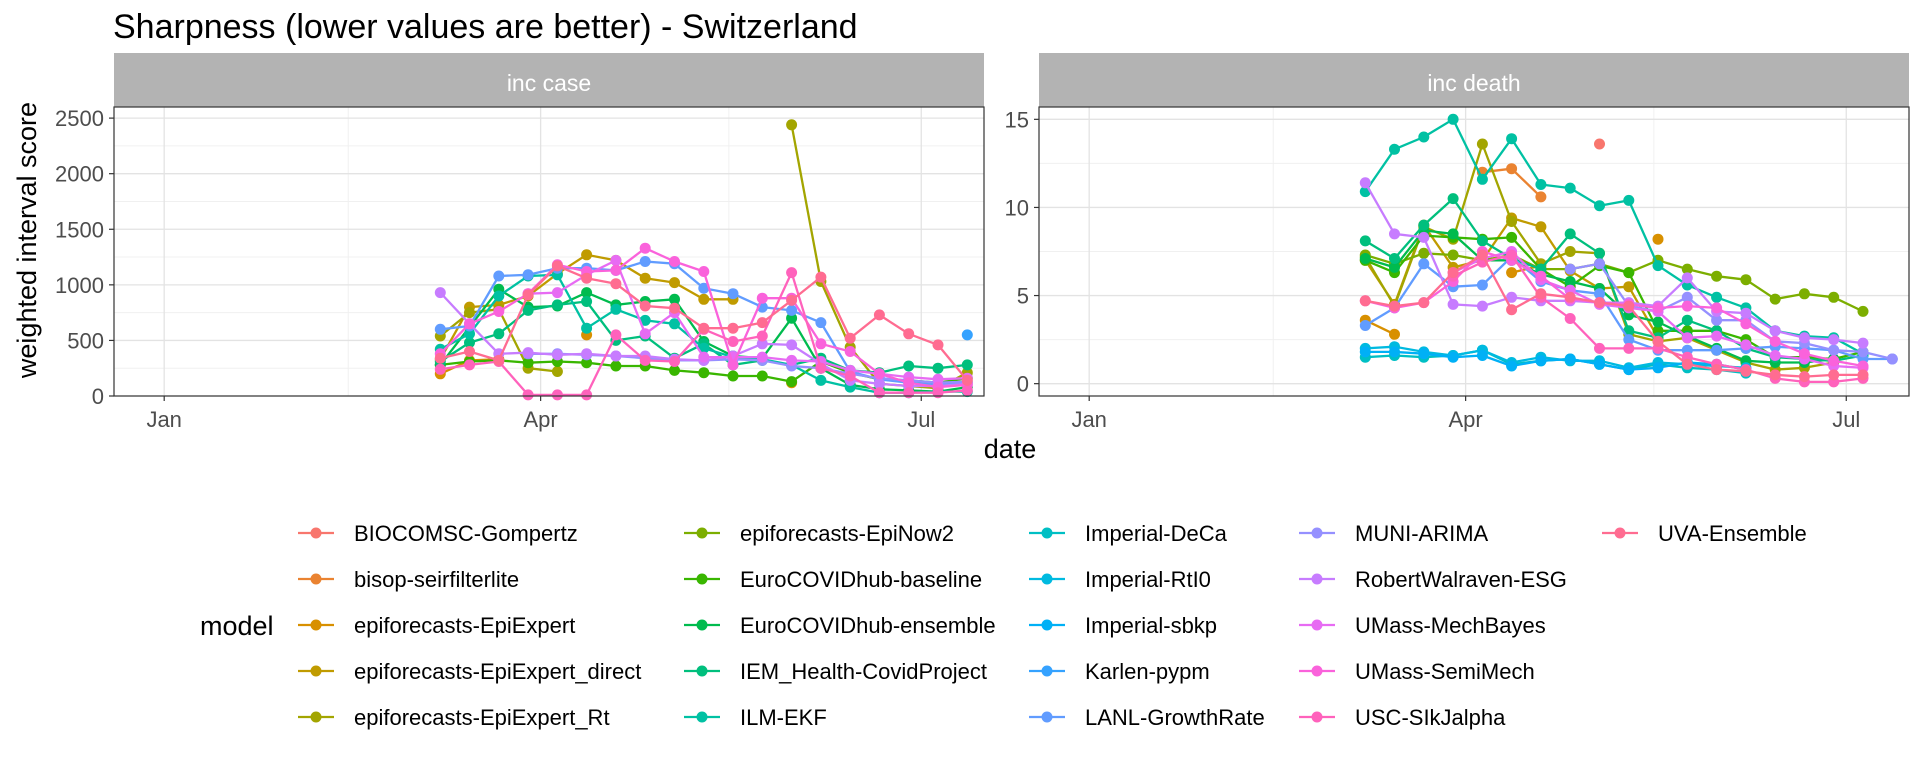 The image size is (1920, 768). I want to click on legend-item: MUNI-ARIMA, so click(1394, 533).